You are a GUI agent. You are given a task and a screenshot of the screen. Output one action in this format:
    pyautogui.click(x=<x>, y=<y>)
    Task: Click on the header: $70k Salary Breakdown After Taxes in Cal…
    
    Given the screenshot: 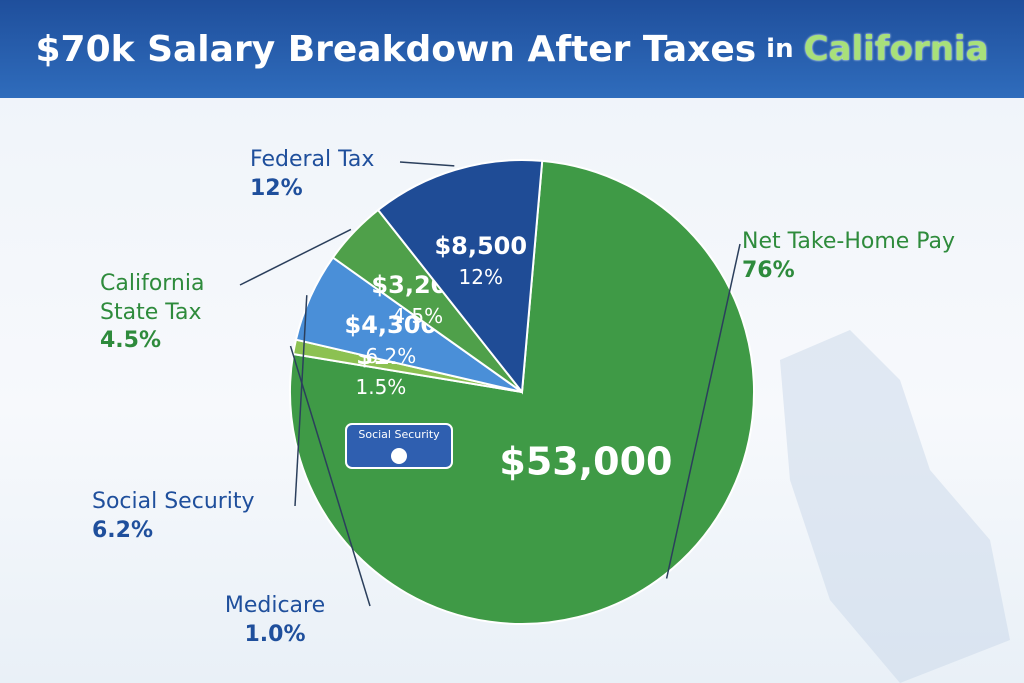 What is the action you would take?
    pyautogui.click(x=512, y=49)
    